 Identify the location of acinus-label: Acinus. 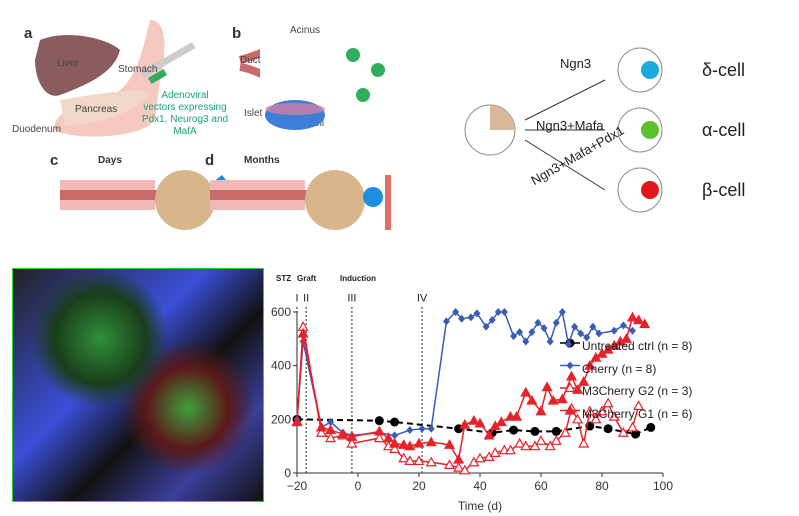
(305, 30).